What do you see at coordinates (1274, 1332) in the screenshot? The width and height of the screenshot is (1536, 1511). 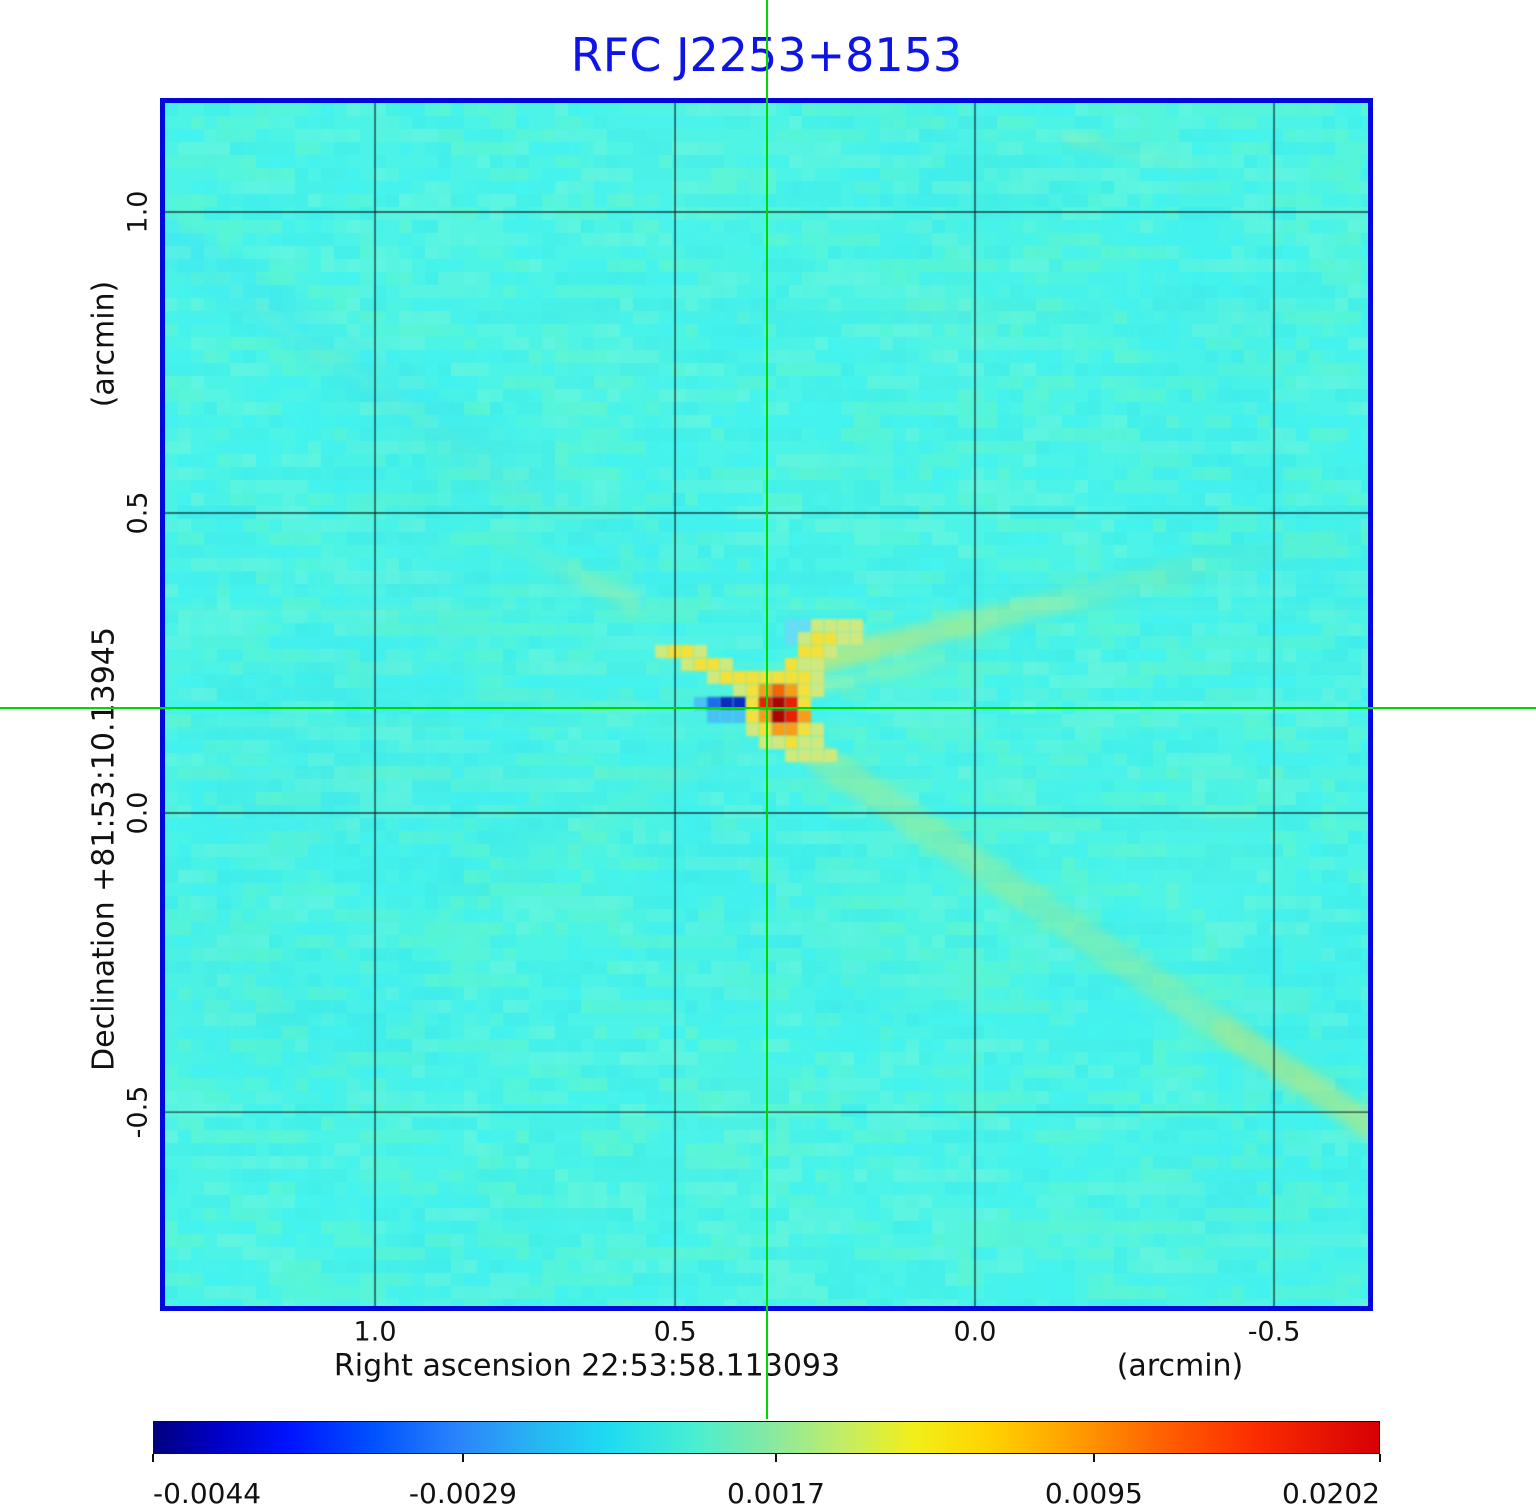 I see `x-tick-label: -0.5` at bounding box center [1274, 1332].